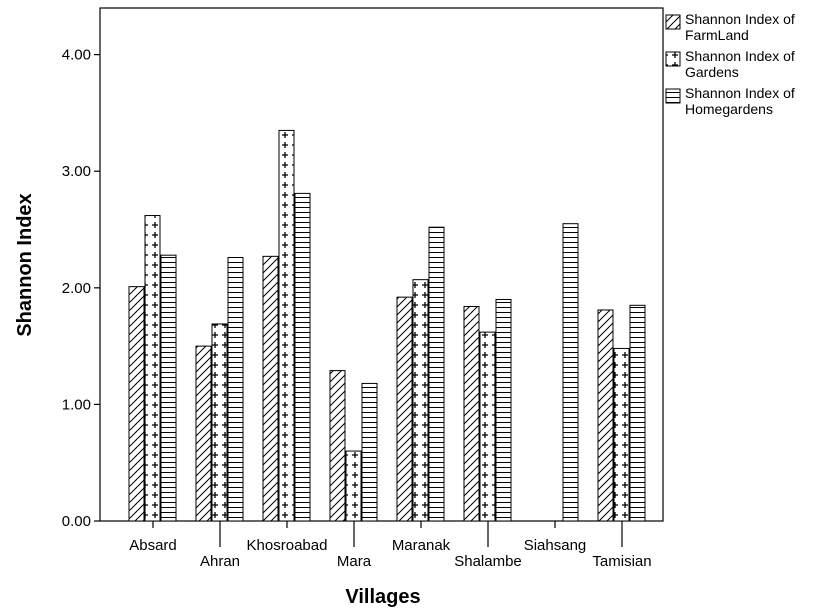 This screenshot has width=839, height=609. What do you see at coordinates (673, 22) in the screenshot?
I see `legend-swatch-farmland` at bounding box center [673, 22].